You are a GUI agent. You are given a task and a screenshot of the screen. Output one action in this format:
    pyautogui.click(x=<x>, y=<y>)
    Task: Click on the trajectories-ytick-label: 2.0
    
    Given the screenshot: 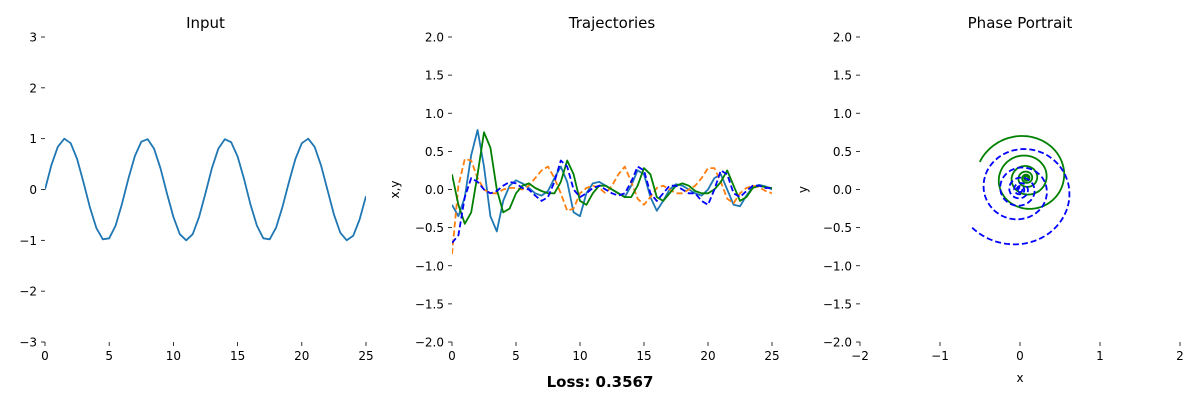 What is the action you would take?
    pyautogui.click(x=434, y=38)
    